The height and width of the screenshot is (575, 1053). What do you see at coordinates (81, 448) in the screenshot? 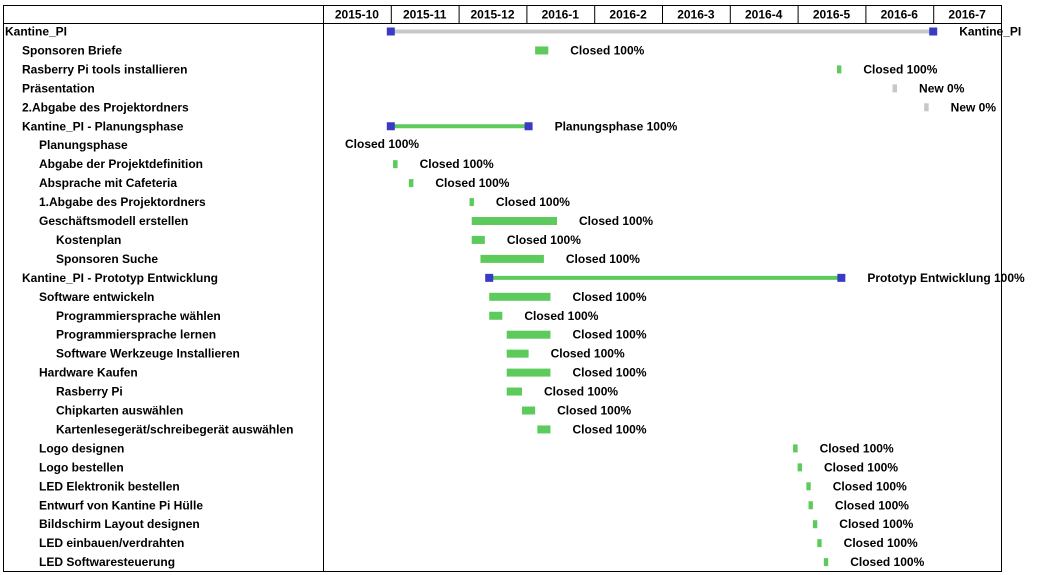
I see `task-name-label: Logo designen` at bounding box center [81, 448].